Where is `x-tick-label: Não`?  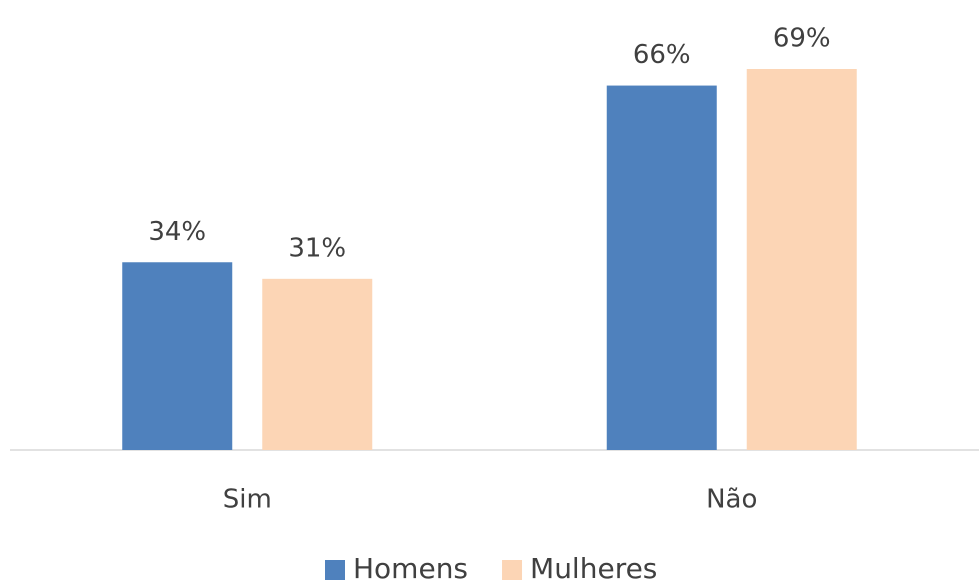 x-tick-label: Não is located at coordinates (731, 500).